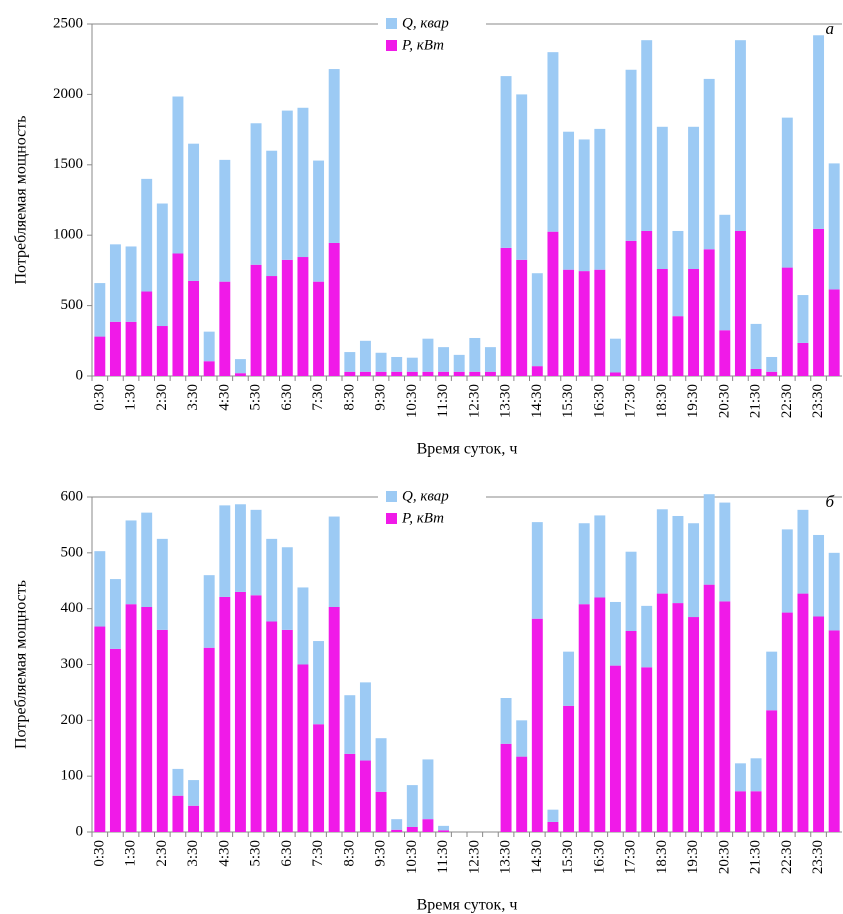 The width and height of the screenshot is (843, 914). What do you see at coordinates (318, 397) in the screenshot?
I see `x-tick-label: 7:30` at bounding box center [318, 397].